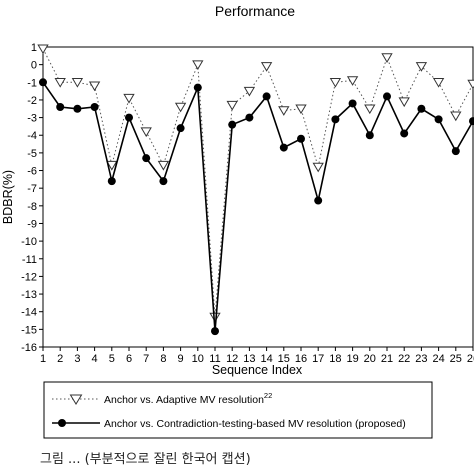  I want to click on y-tick-label: -15, so click(29, 330).